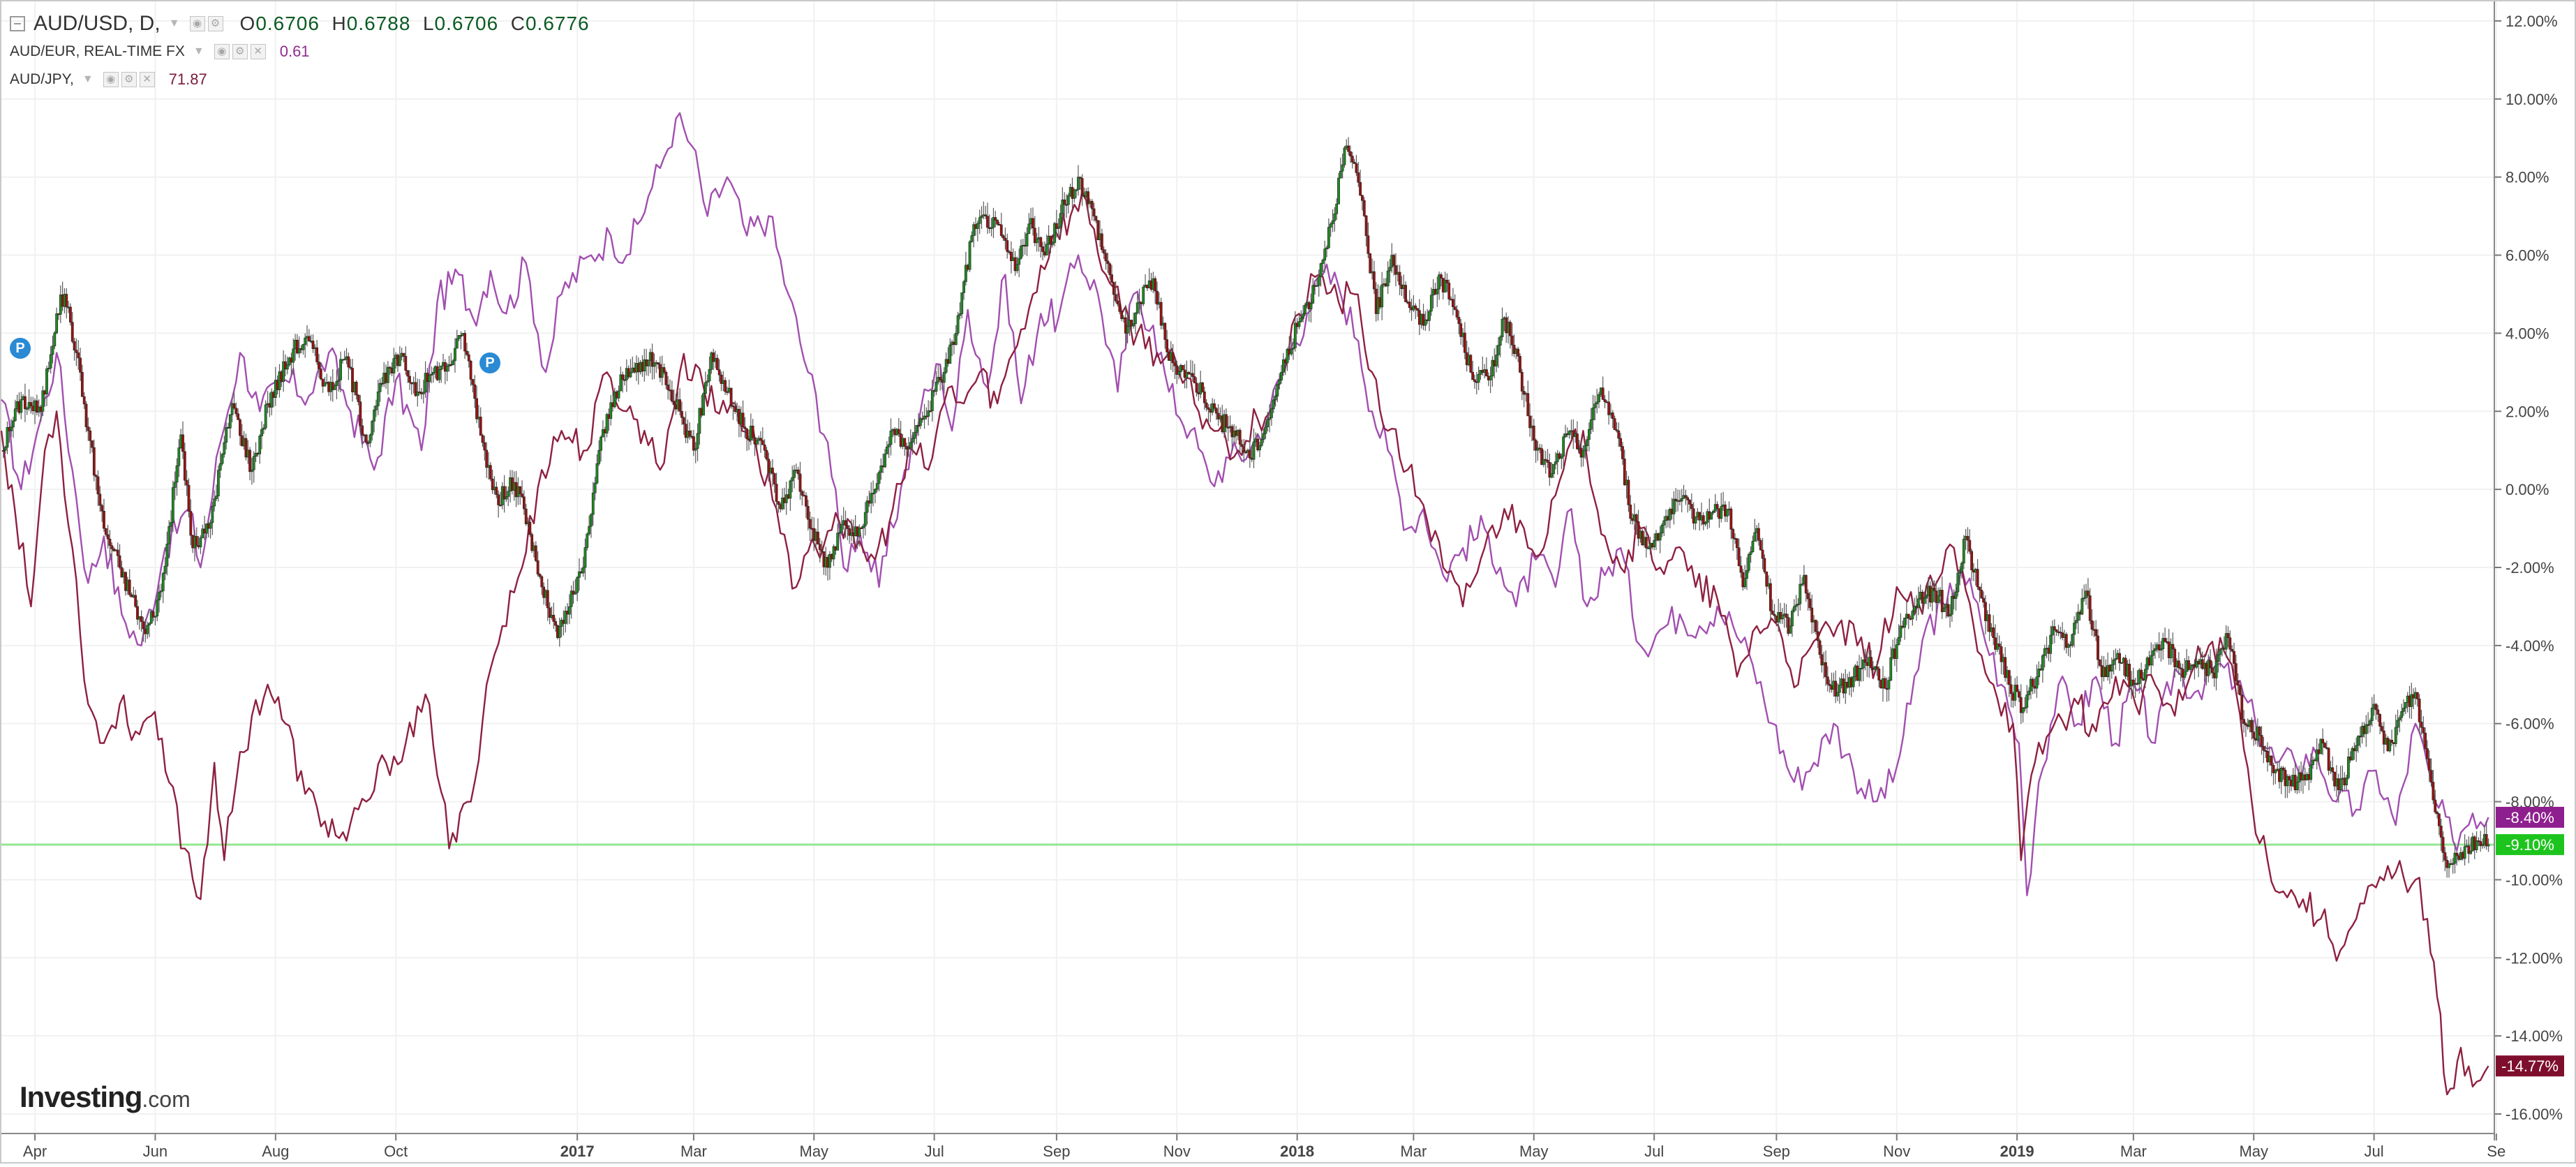 The height and width of the screenshot is (1167, 2576). What do you see at coordinates (17, 23) in the screenshot?
I see `collapse-legend-icon` at bounding box center [17, 23].